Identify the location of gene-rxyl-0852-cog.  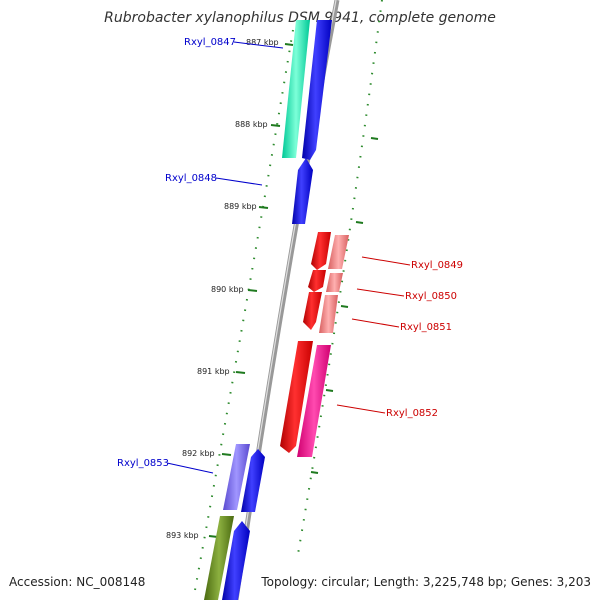
(314, 401).